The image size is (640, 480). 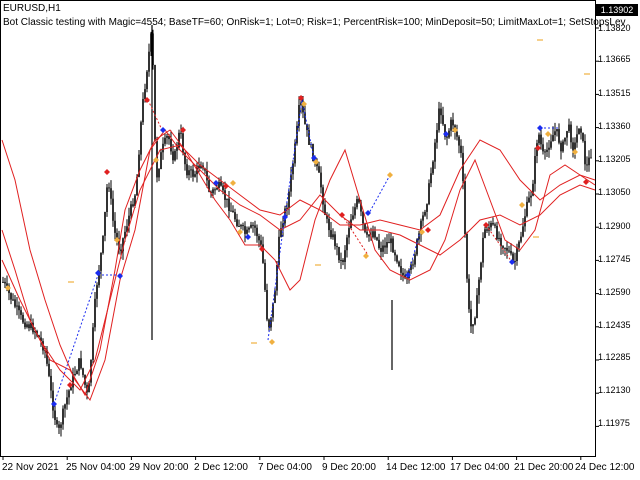 I want to click on date-label: 9 Dec 20:00, so click(x=349, y=467).